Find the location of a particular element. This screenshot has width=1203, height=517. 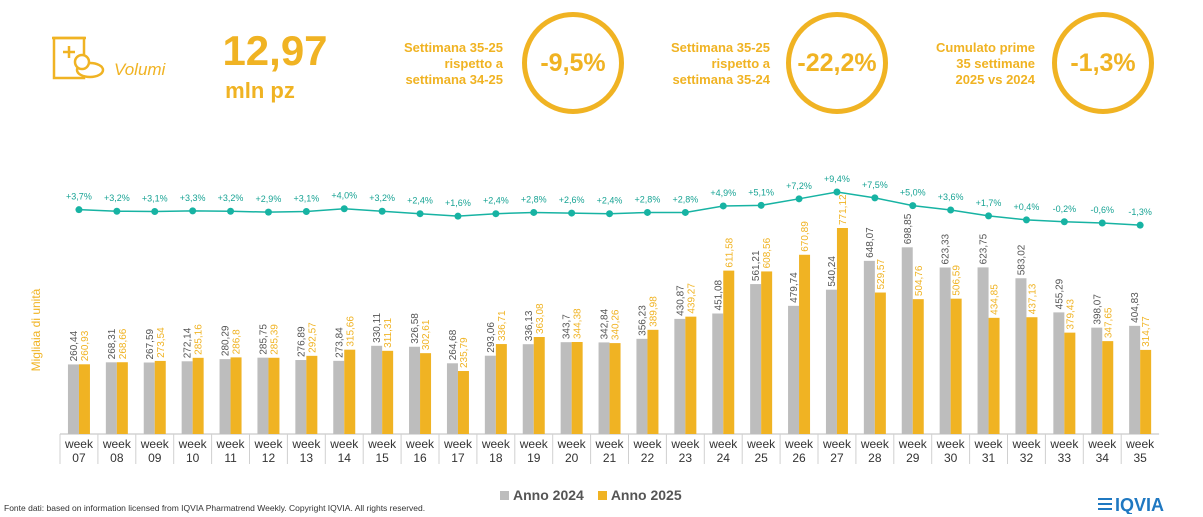

growth-label: +2,4% is located at coordinates (420, 201).